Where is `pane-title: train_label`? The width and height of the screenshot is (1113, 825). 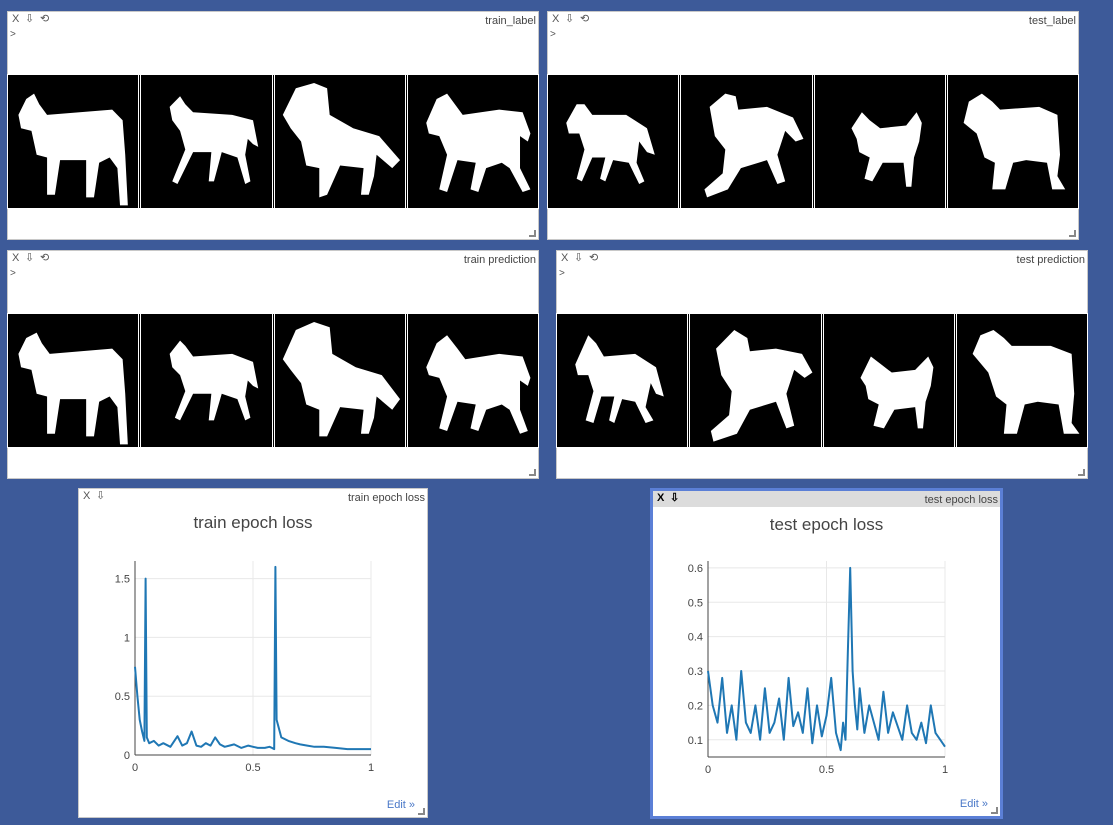 pane-title: train_label is located at coordinates (510, 21).